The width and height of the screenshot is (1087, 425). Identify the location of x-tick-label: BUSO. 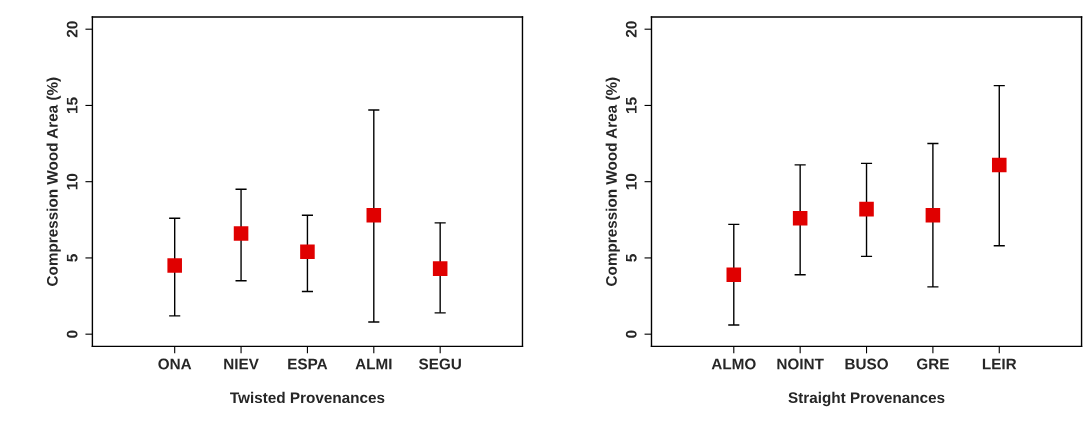
(866, 364).